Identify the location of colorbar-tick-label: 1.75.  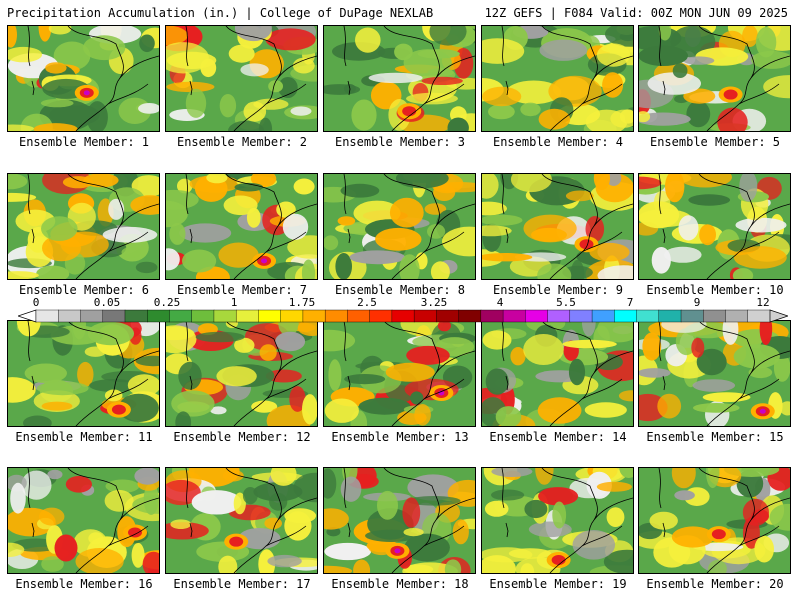
(302, 302).